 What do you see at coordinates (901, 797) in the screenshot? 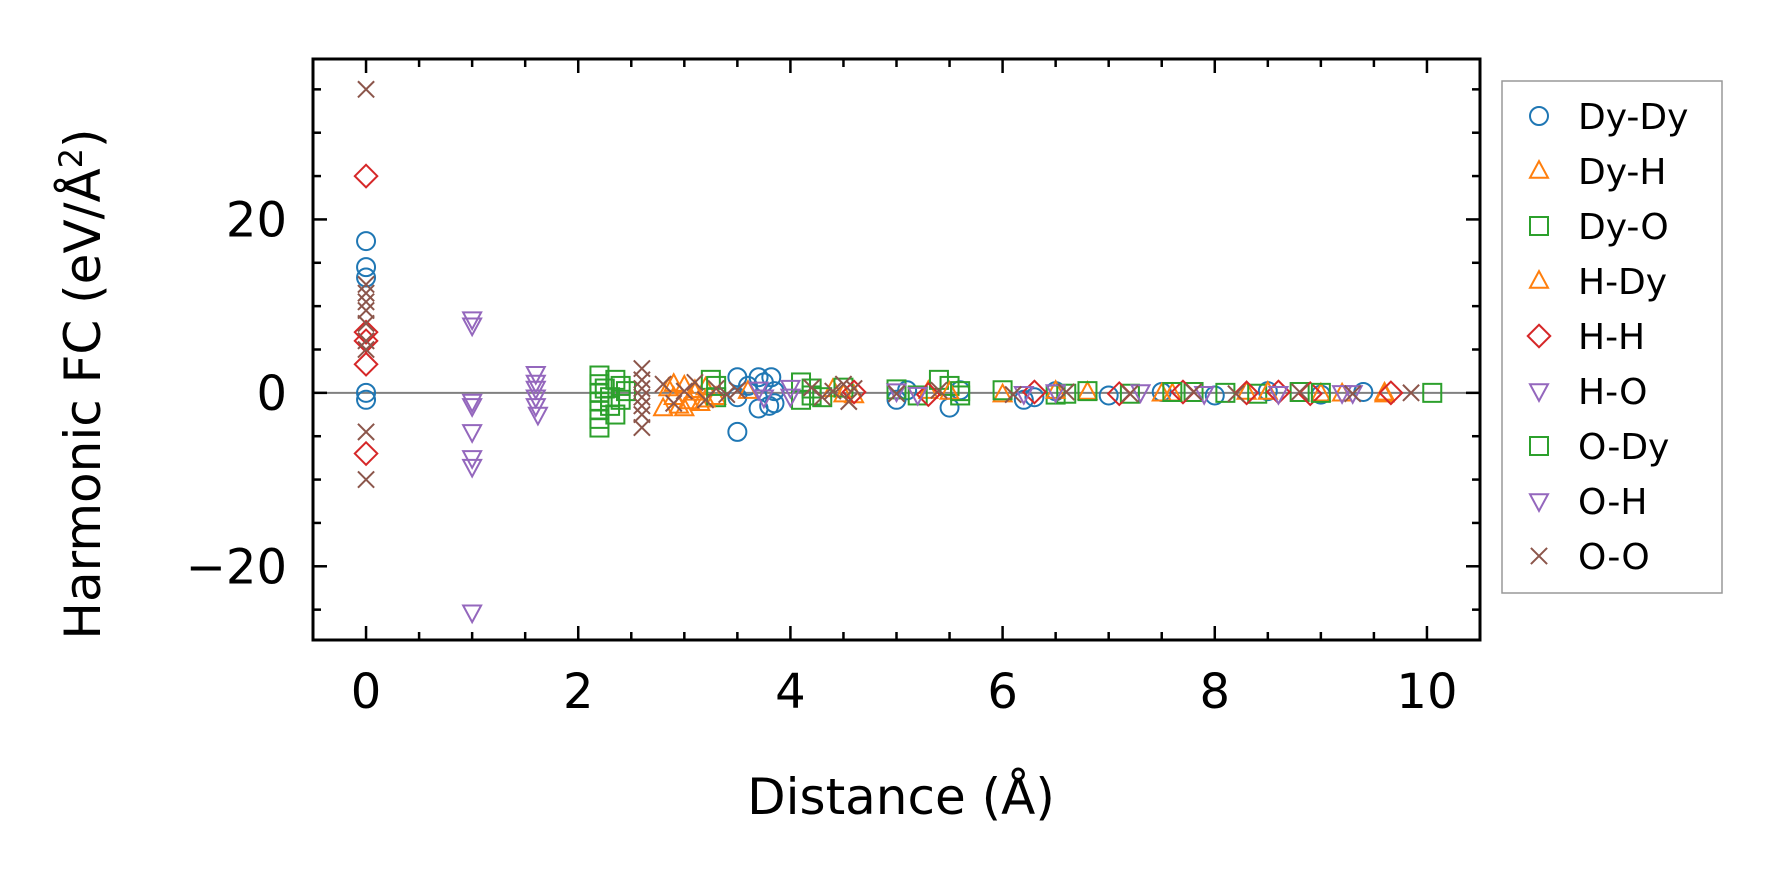
I see `x-axis-label: Distance (Å)` at bounding box center [901, 797].